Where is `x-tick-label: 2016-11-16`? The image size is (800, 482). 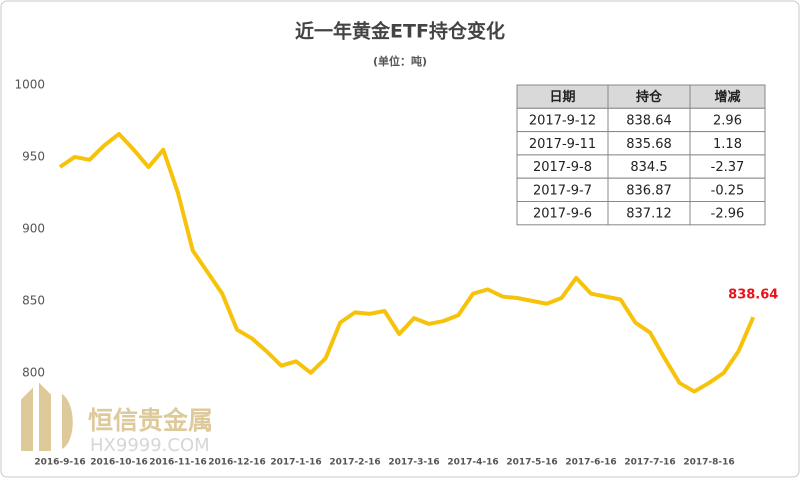 x-tick-label: 2016-11-16 is located at coordinates (178, 463).